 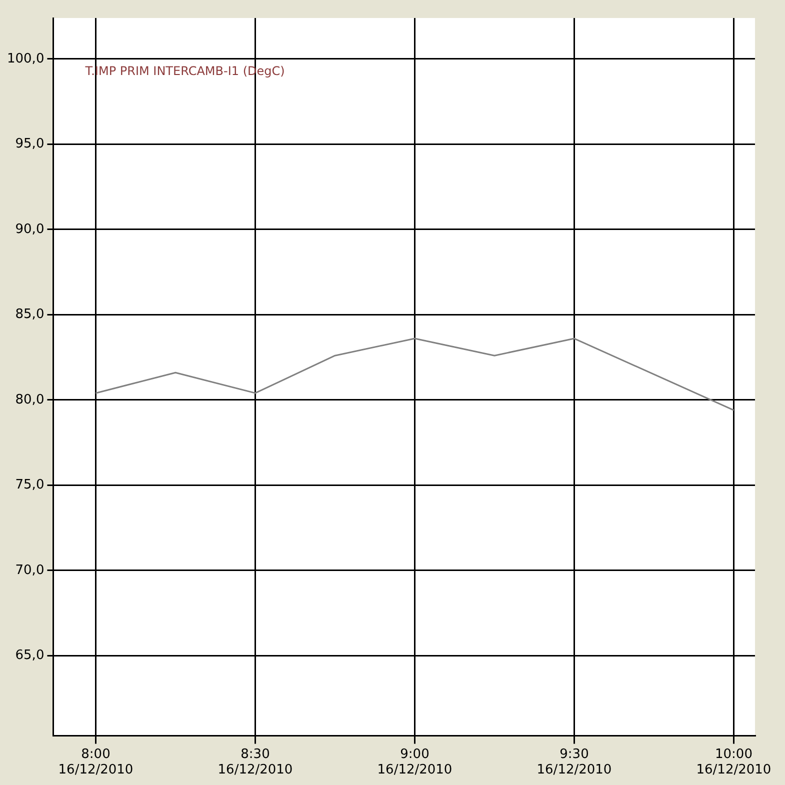 What do you see at coordinates (734, 762) in the screenshot?
I see `x-tick-label: 10:00 16/12/2010` at bounding box center [734, 762].